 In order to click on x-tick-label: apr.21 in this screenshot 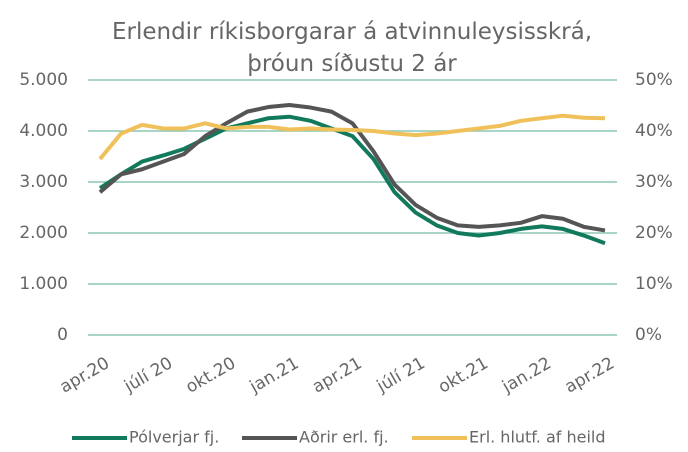, I will do `click(337, 375)`.